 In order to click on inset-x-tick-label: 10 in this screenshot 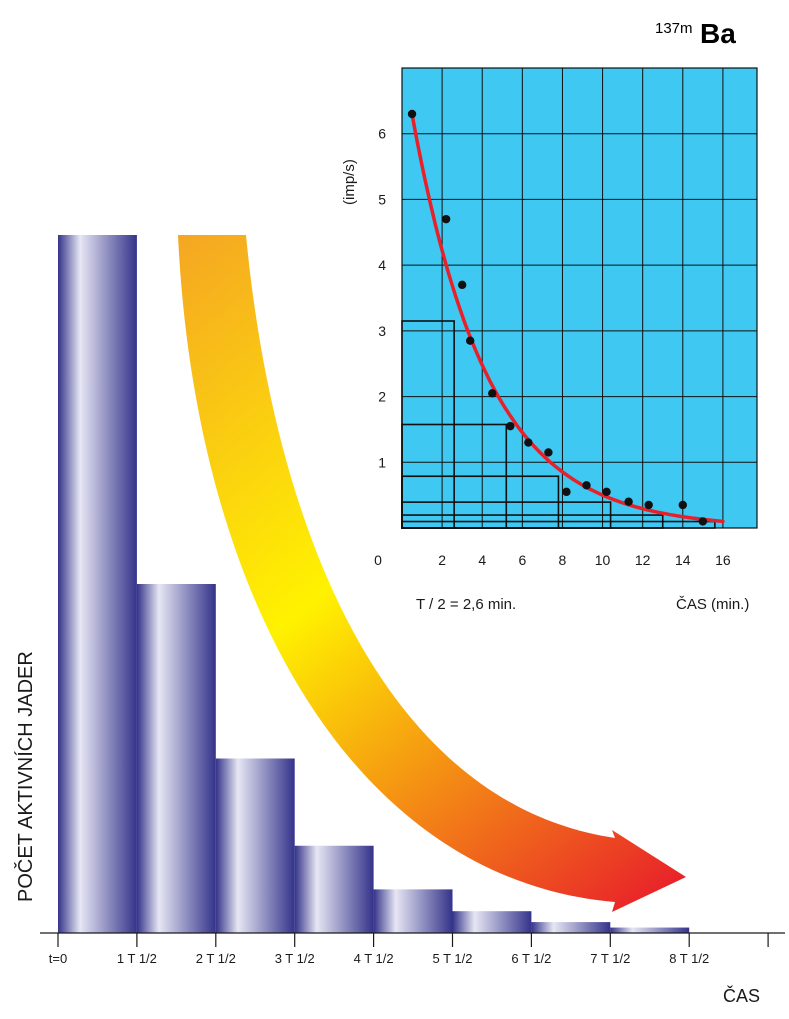, I will do `click(603, 560)`.